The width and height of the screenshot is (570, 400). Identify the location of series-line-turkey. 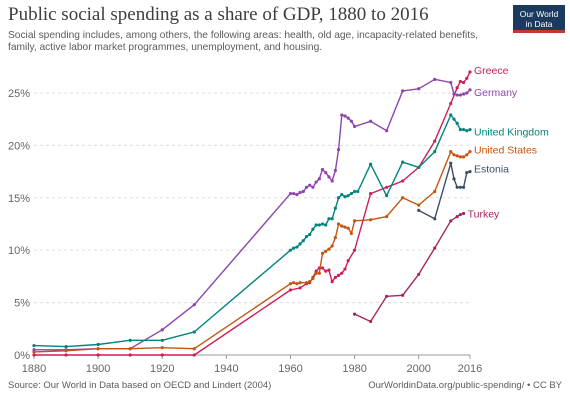
(409, 267).